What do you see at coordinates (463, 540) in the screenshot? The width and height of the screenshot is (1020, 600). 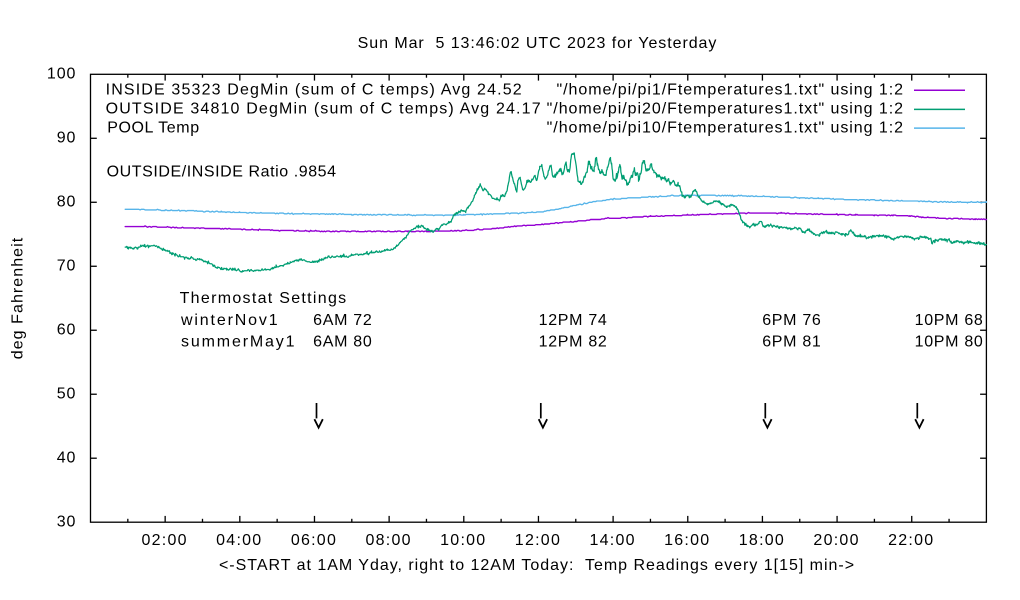 I see `svg-text: 10:00` at bounding box center [463, 540].